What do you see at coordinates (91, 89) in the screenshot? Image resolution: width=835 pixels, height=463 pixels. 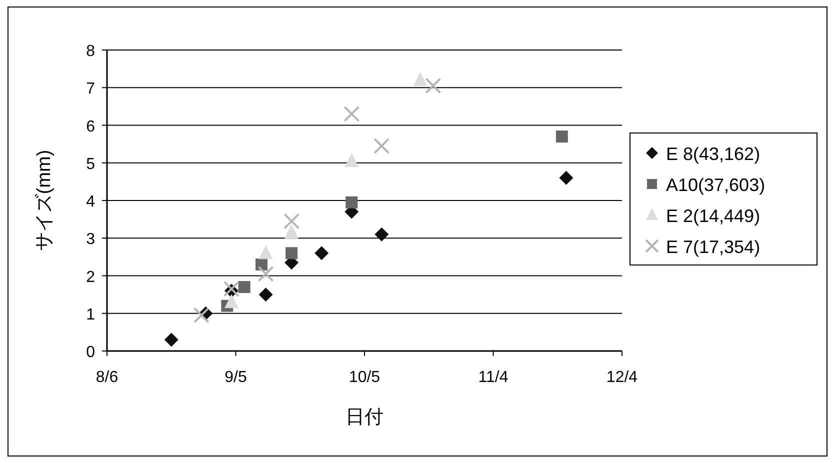 I see `y-tick-label: 7` at bounding box center [91, 89].